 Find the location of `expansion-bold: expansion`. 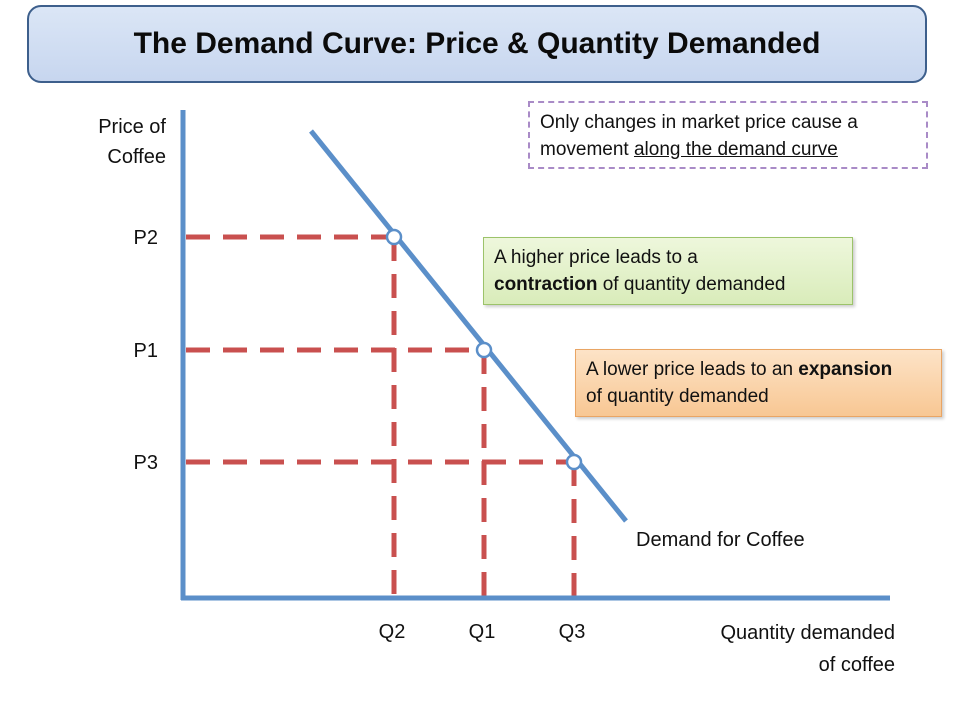

expansion-bold: expansion is located at coordinates (845, 369).